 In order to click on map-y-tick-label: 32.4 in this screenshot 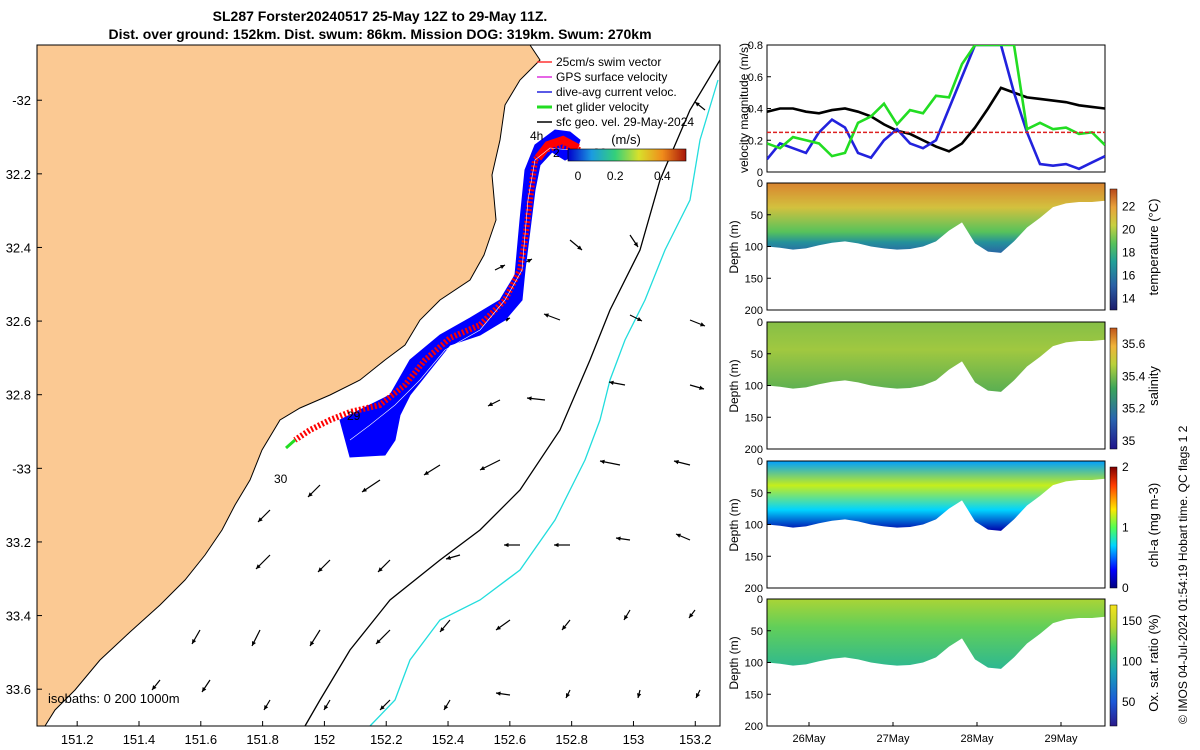, I will do `click(18, 247)`.